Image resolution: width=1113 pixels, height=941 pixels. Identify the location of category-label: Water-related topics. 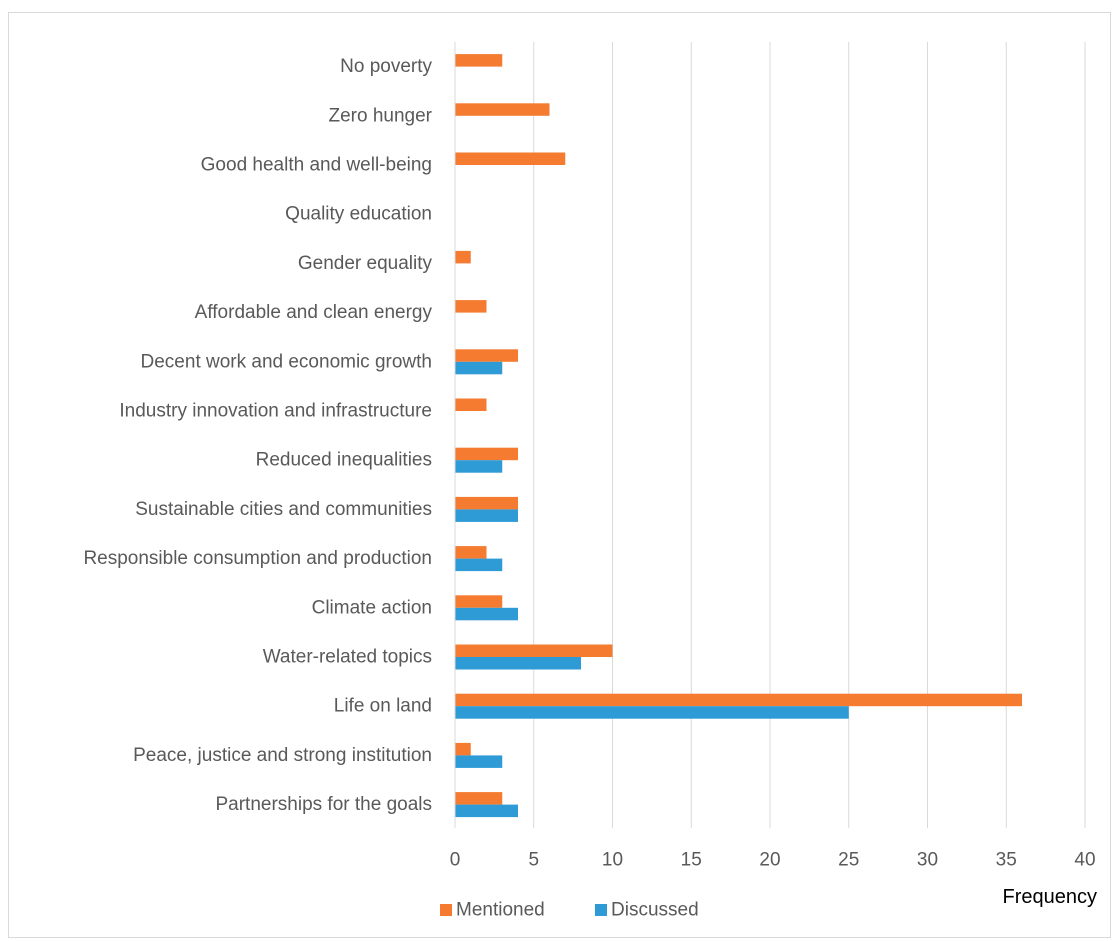
(347, 657).